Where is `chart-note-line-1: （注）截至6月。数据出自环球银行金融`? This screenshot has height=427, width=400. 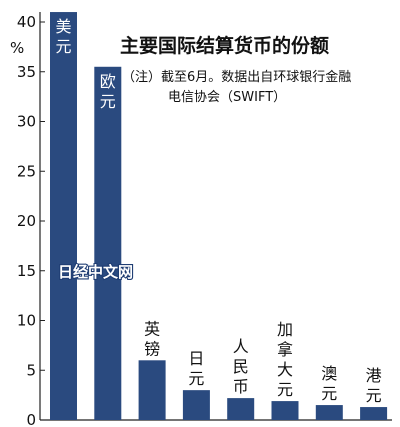 chart-note-line-1: （注）截至6月。数据出自环球银行金融 is located at coordinates (236, 77).